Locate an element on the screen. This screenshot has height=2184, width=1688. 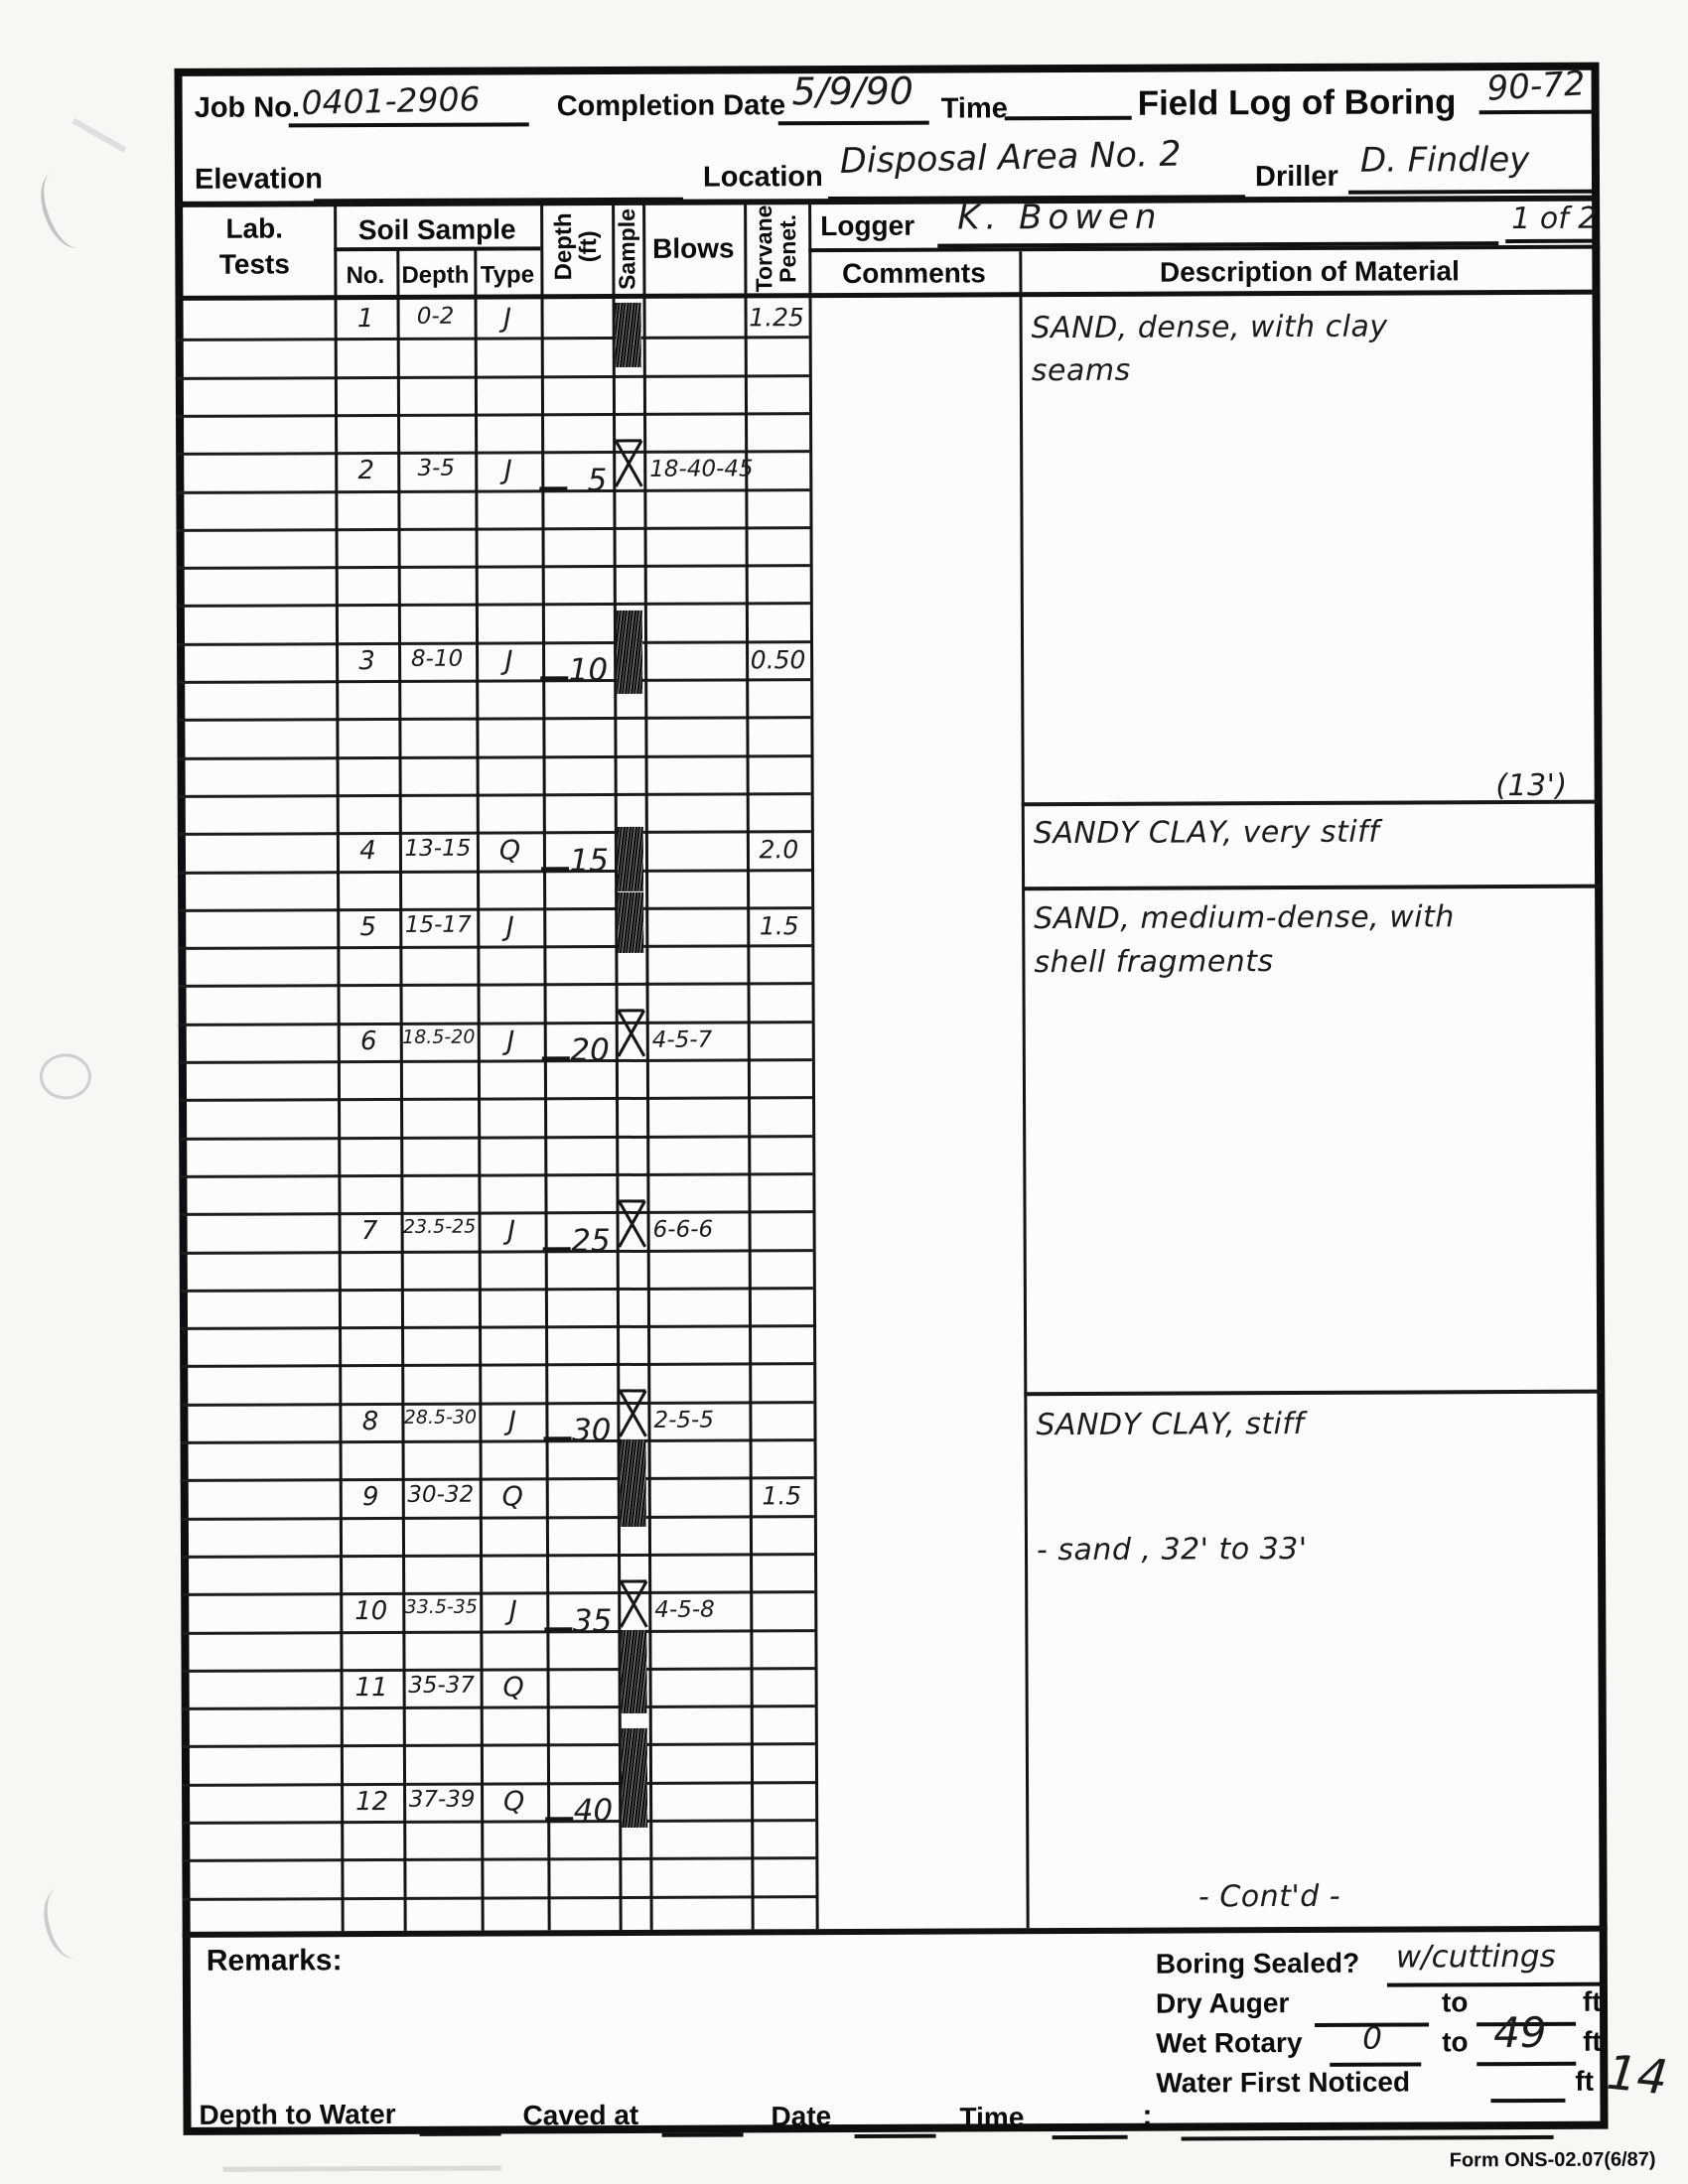
caved-at-label: Caved at is located at coordinates (580, 2115).